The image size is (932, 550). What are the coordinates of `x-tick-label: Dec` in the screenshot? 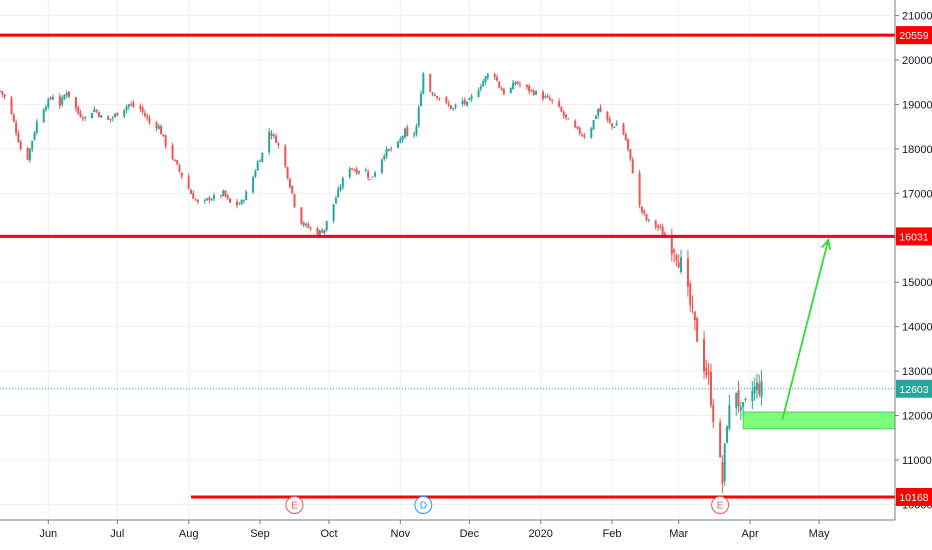 It's located at (470, 534).